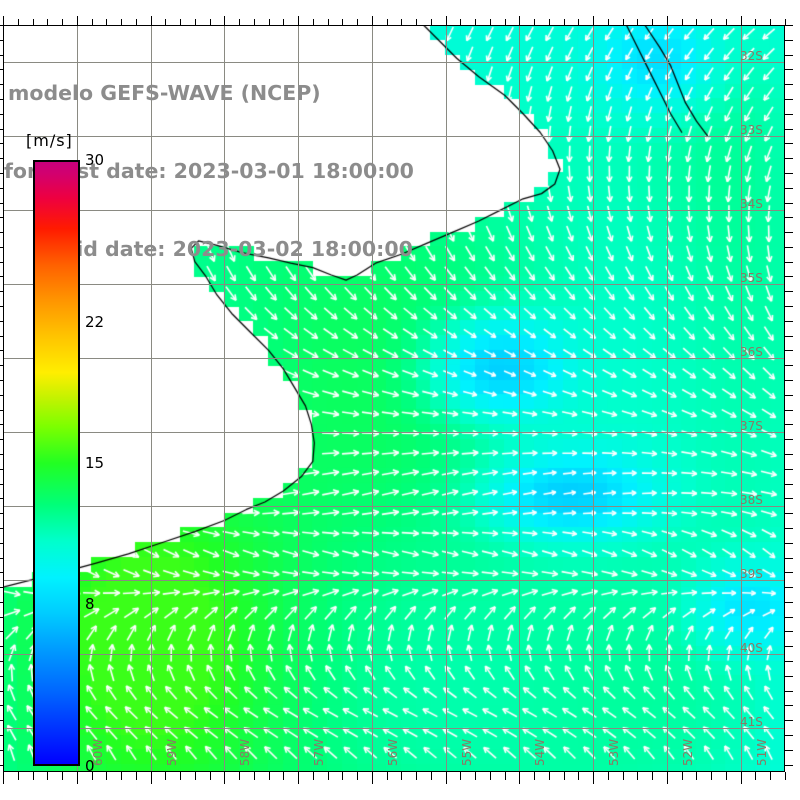 This screenshot has height=800, width=800. What do you see at coordinates (245, 752) in the screenshot?
I see `longitude-label: 58W` at bounding box center [245, 752].